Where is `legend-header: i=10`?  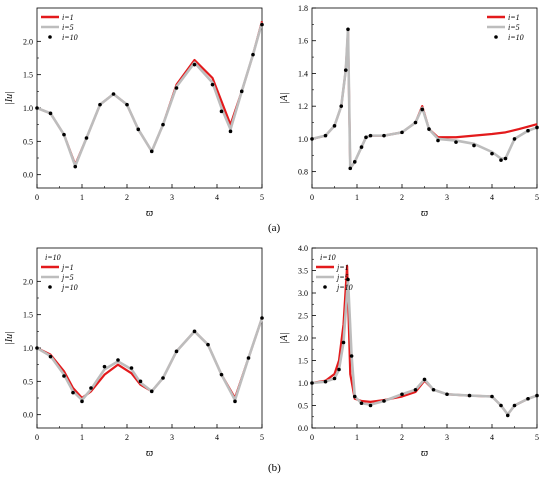
legend-header: i=10 is located at coordinates (53, 257).